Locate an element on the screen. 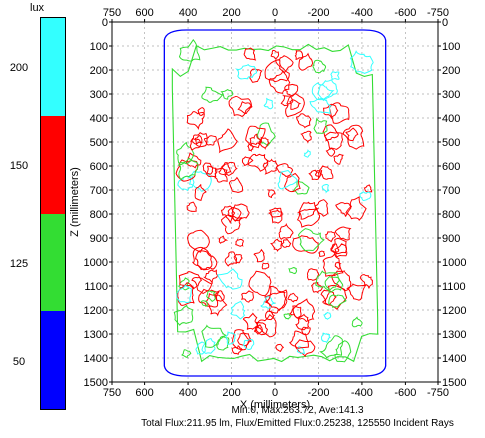 Image resolution: width=485 pixels, height=438 pixels. z-tick-label: 1100 is located at coordinates (96, 287).